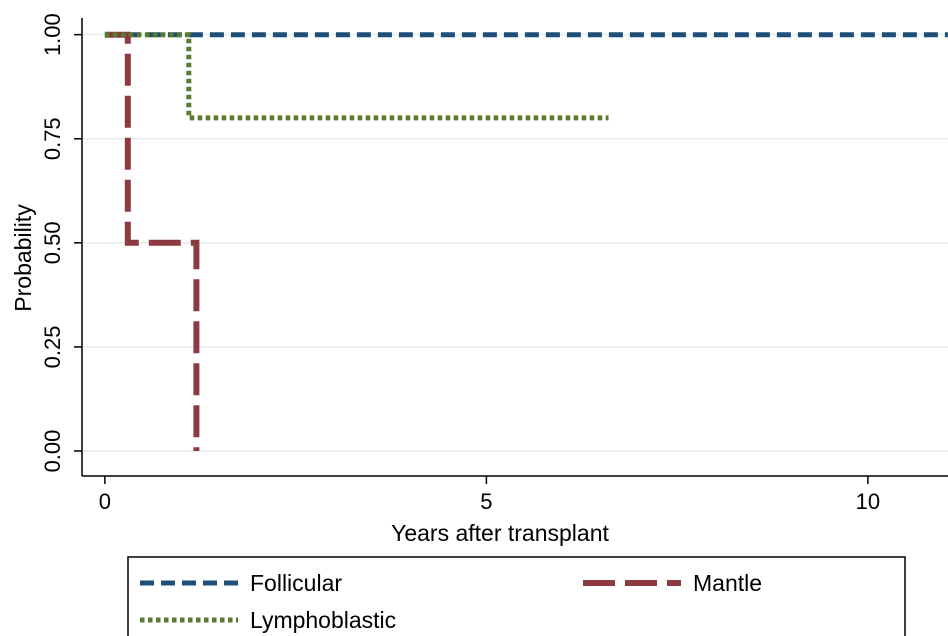  What do you see at coordinates (52, 34) in the screenshot?
I see `y-tick-label: 1.00` at bounding box center [52, 34].